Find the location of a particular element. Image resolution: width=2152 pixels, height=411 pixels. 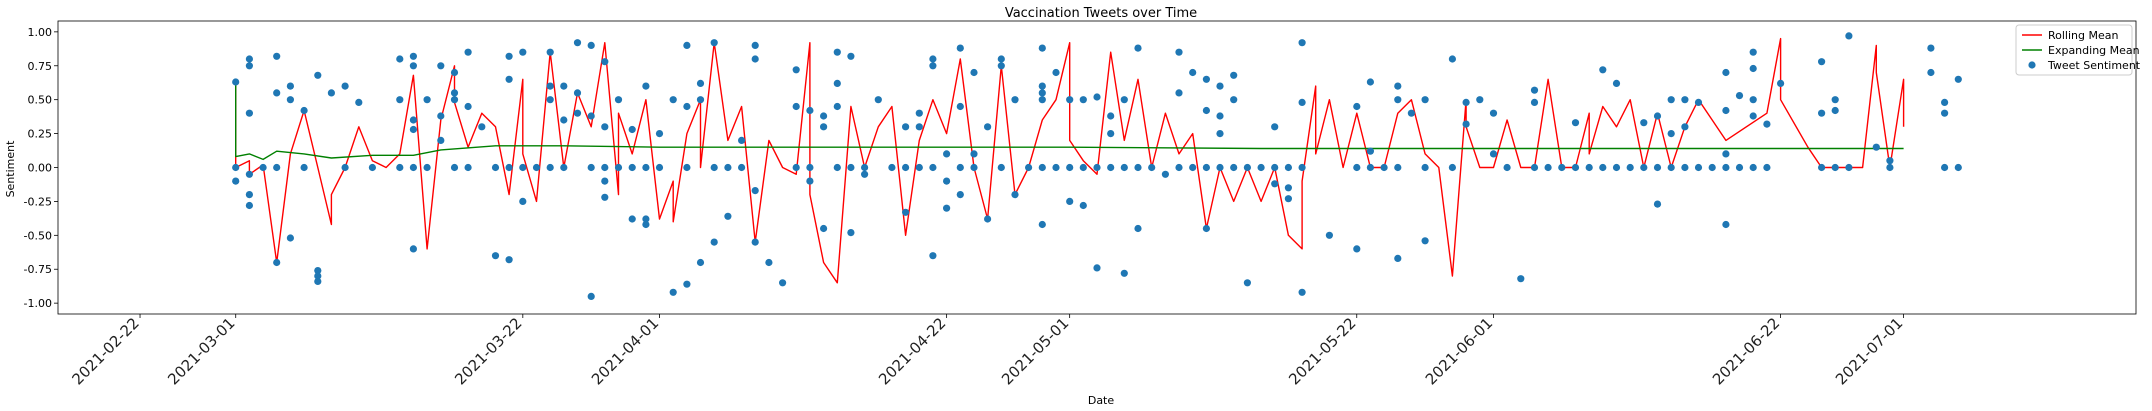

y-tick-label: 0.50 is located at coordinates (40, 100).